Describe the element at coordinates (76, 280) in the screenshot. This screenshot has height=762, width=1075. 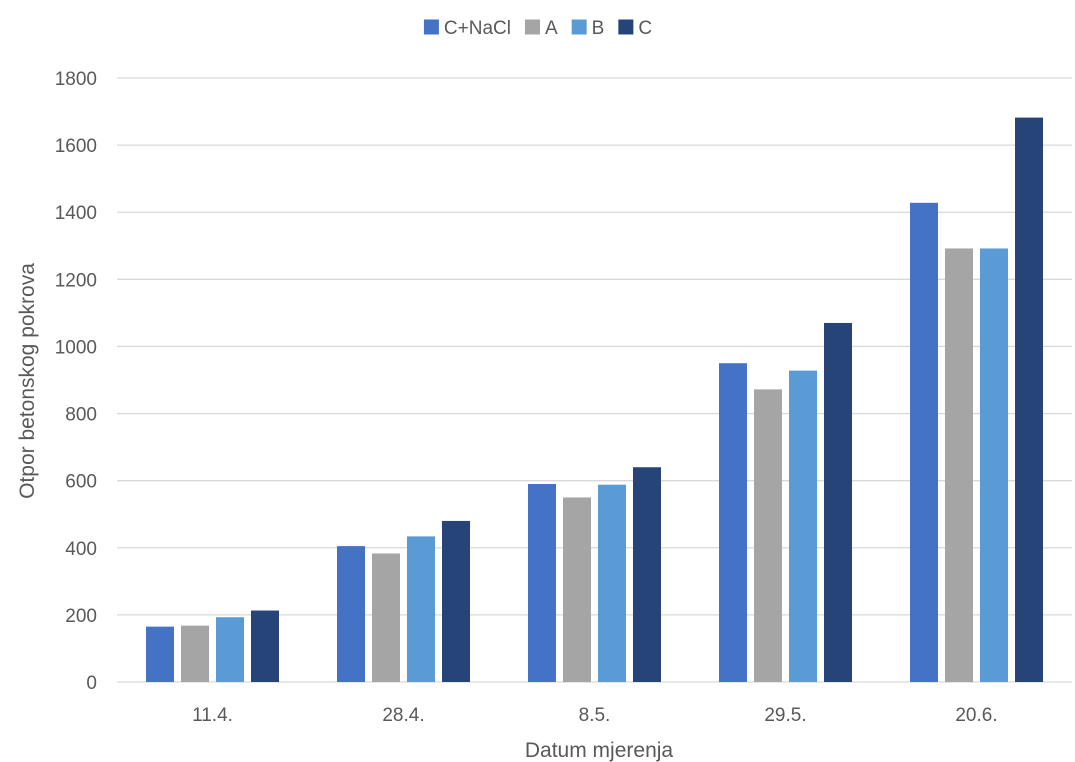
I see `y-tick-label: 1200` at that location.